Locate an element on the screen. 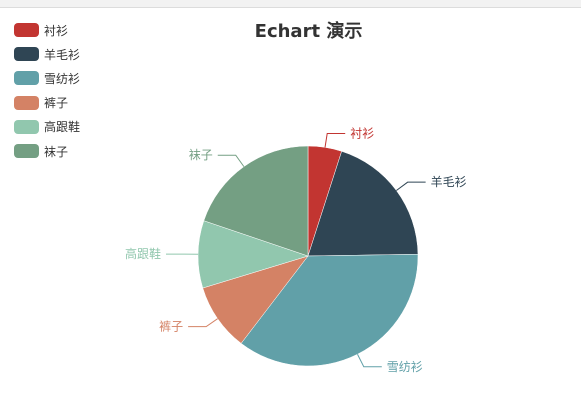 This screenshot has width=581, height=420. legend-item: 衬衫 is located at coordinates (47, 30).